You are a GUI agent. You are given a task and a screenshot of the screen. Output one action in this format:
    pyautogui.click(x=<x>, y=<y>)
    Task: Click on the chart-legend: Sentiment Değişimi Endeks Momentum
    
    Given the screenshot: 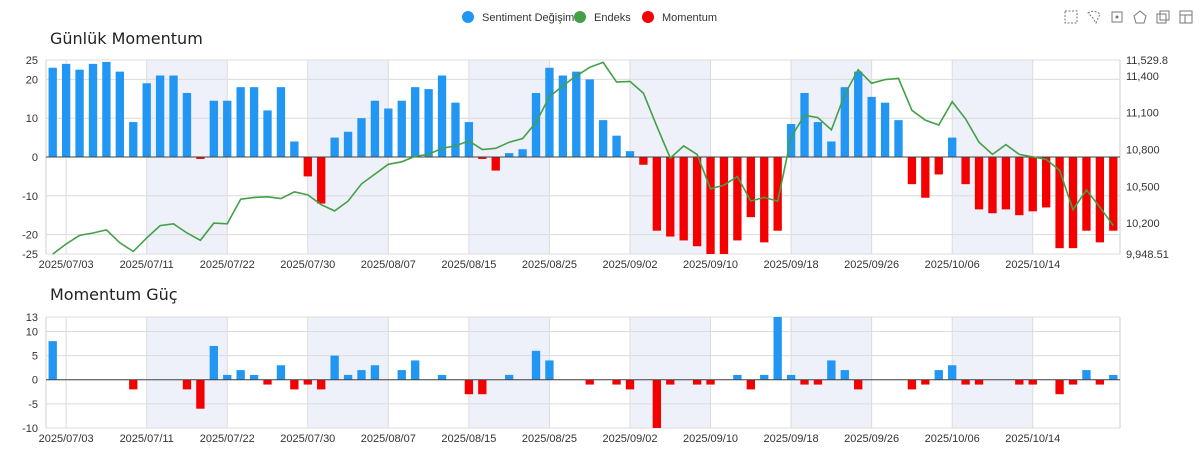 What is the action you would take?
    pyautogui.click(x=589, y=17)
    